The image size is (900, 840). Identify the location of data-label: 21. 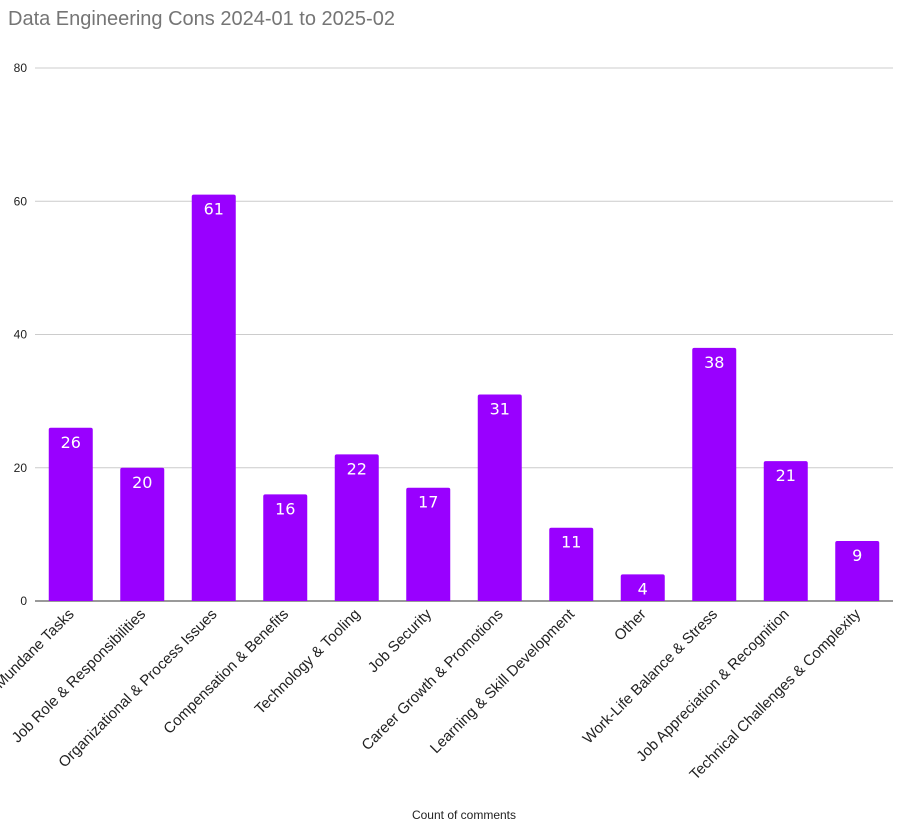
(786, 475).